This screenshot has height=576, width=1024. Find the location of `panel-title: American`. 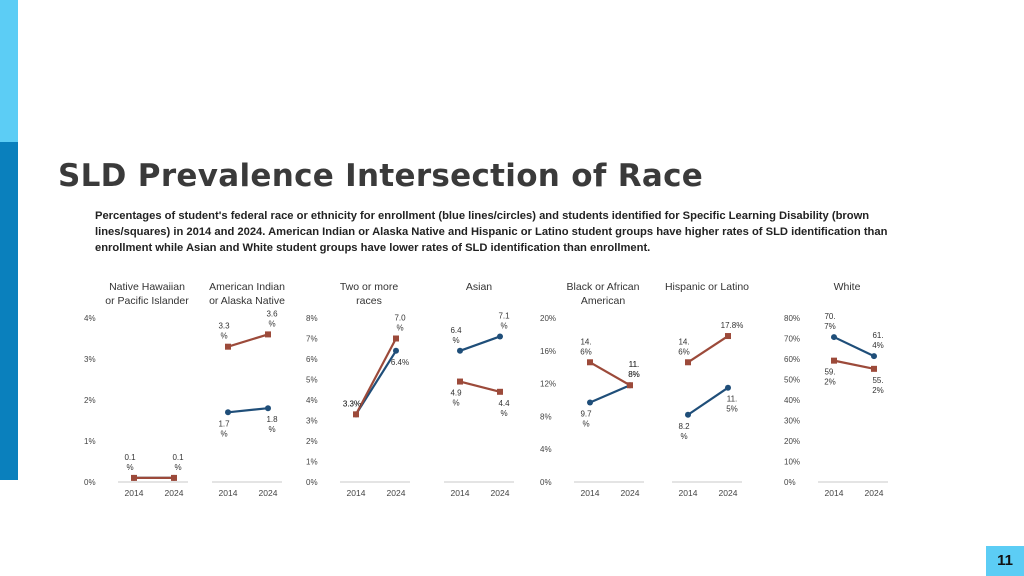

panel-title: American is located at coordinates (603, 301).